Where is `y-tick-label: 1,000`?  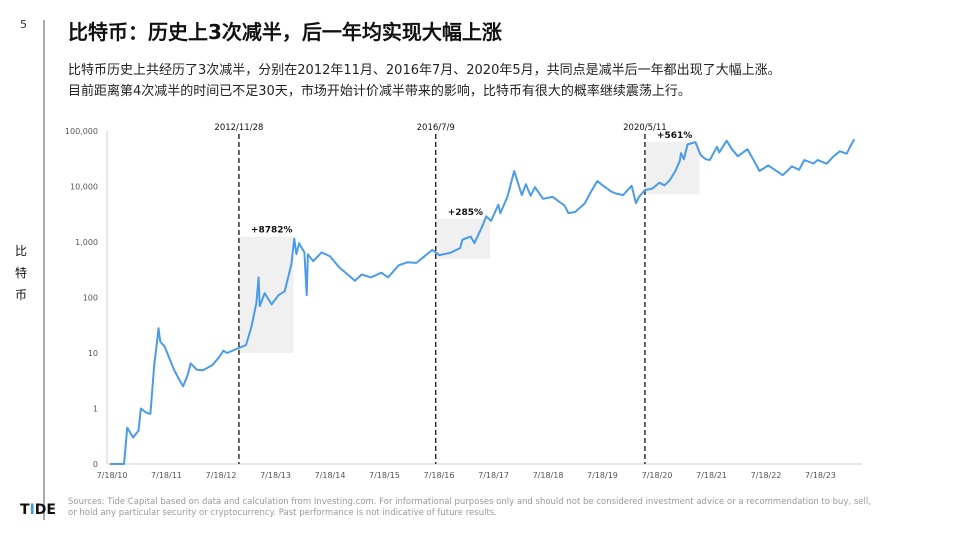
y-tick-label: 1,000 is located at coordinates (86, 242).